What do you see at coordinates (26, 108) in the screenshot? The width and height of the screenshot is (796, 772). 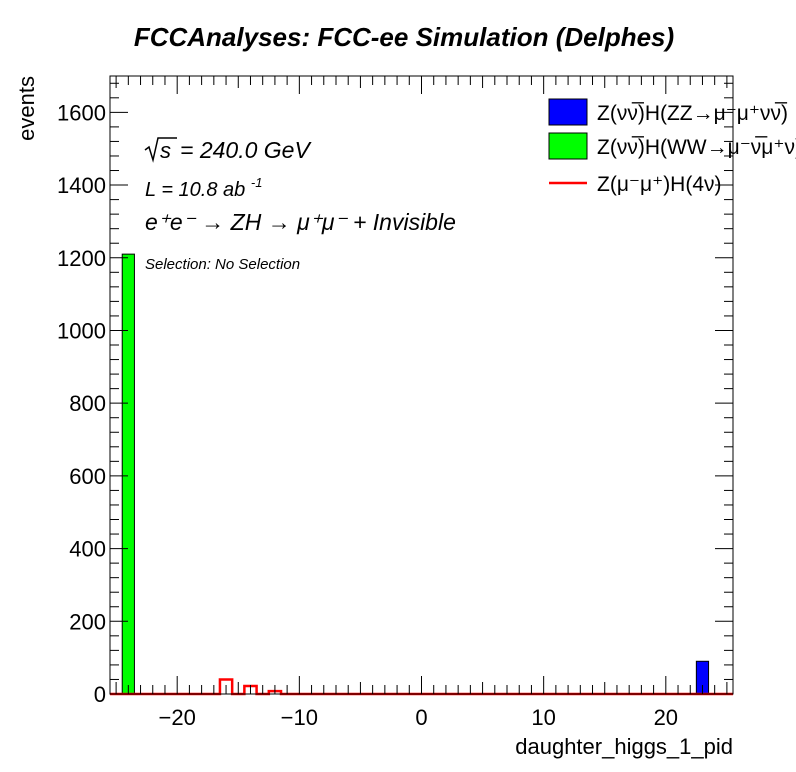 I see `y-axis-label: events` at bounding box center [26, 108].